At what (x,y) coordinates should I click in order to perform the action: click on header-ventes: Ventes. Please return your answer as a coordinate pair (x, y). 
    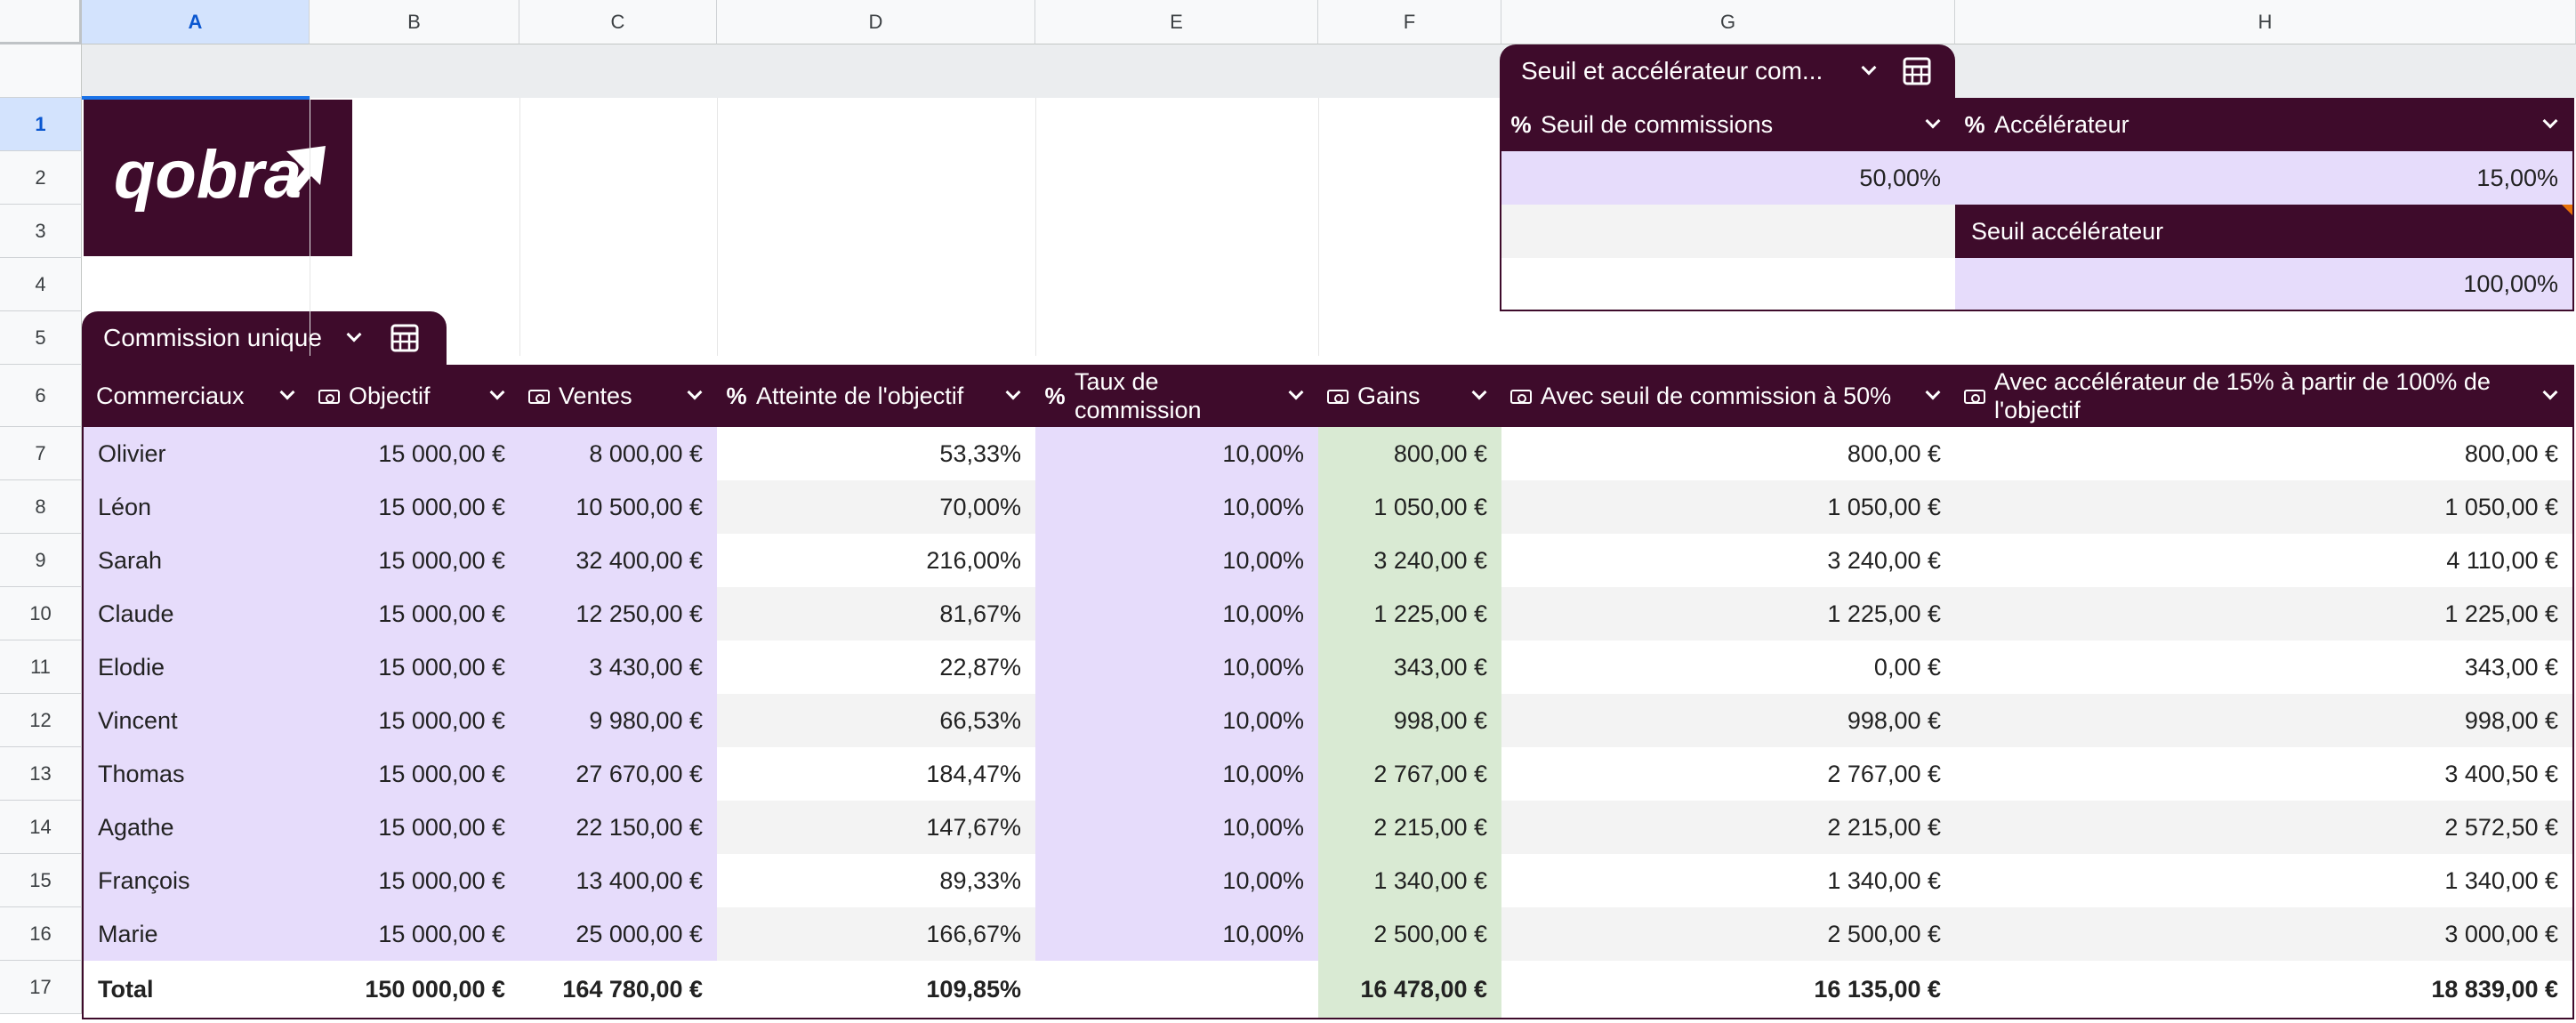
    Looking at the image, I should click on (618, 396).